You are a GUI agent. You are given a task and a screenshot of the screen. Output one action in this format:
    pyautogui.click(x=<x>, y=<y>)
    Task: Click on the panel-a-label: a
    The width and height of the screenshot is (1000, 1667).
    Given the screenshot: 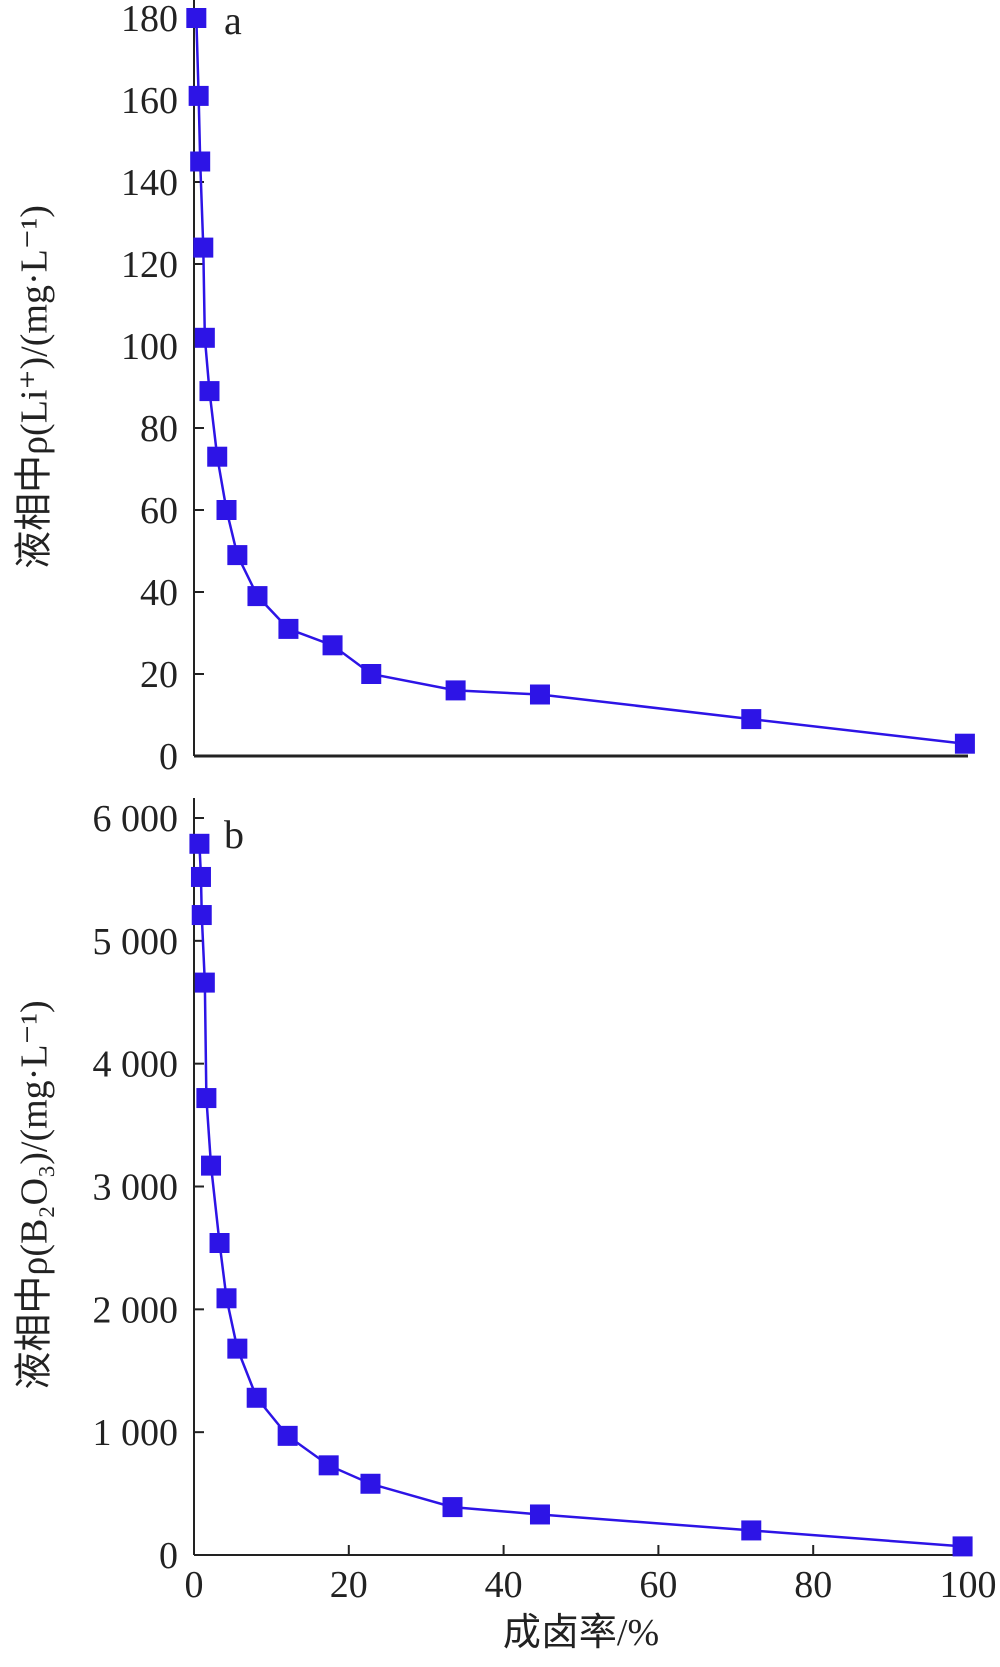 What is the action you would take?
    pyautogui.click(x=233, y=21)
    